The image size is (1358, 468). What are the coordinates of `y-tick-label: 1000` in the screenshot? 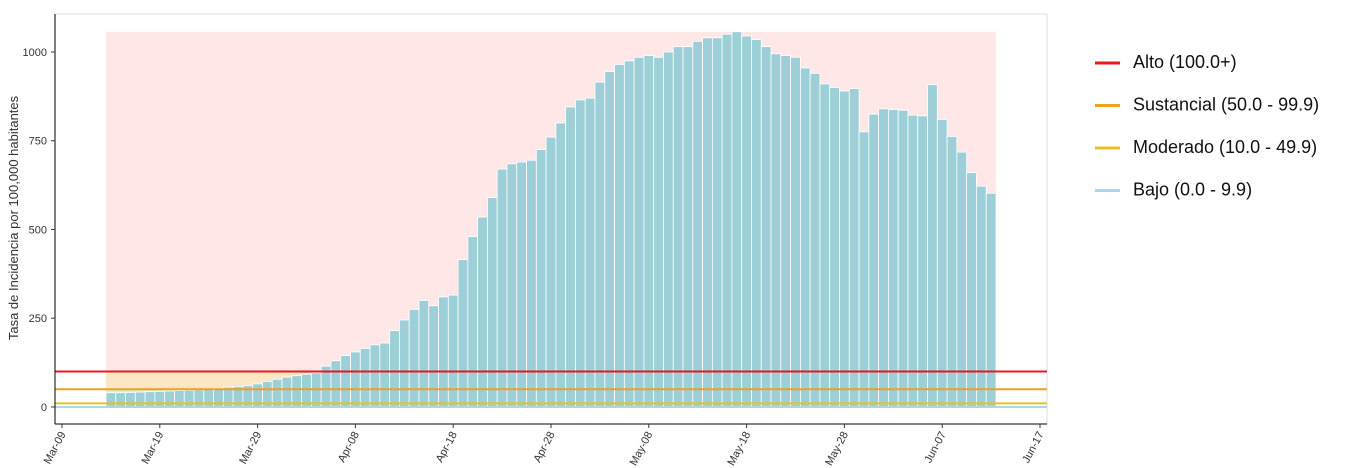 It's located at (35, 53).